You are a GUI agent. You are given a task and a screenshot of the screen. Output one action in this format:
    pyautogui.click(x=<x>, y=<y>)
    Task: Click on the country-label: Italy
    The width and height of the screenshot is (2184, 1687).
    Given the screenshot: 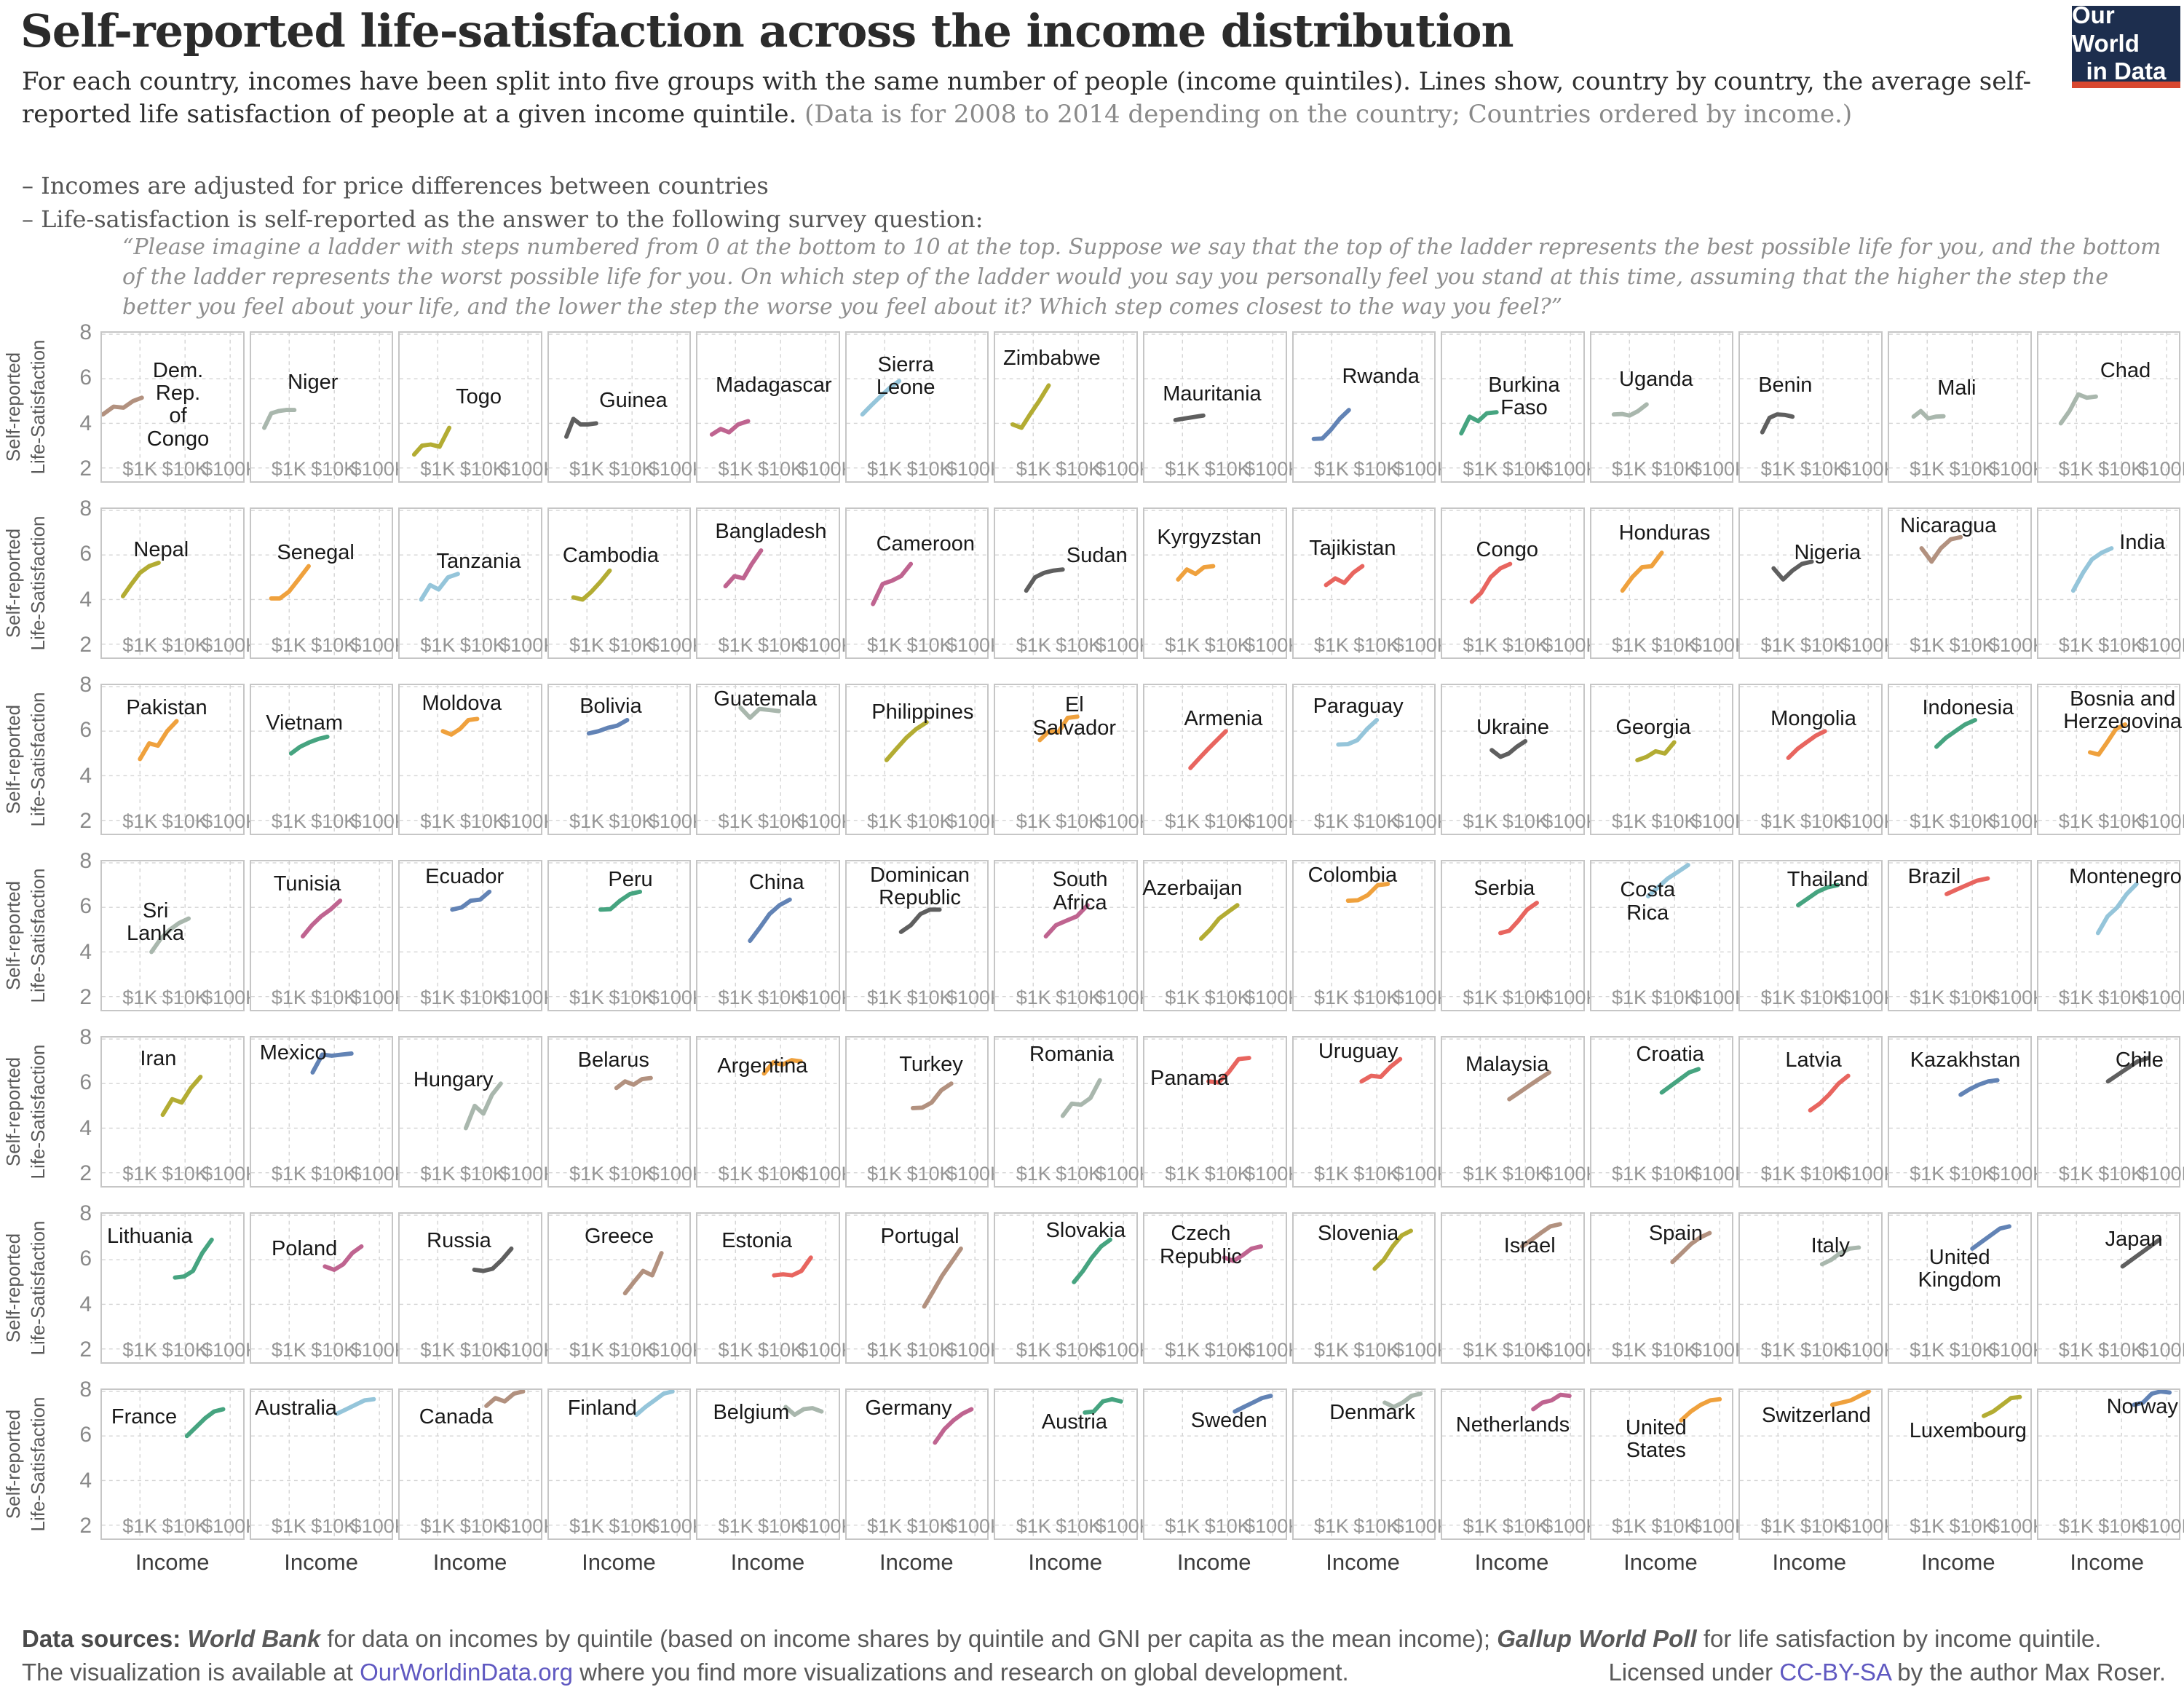 What is the action you would take?
    pyautogui.click(x=1830, y=1245)
    